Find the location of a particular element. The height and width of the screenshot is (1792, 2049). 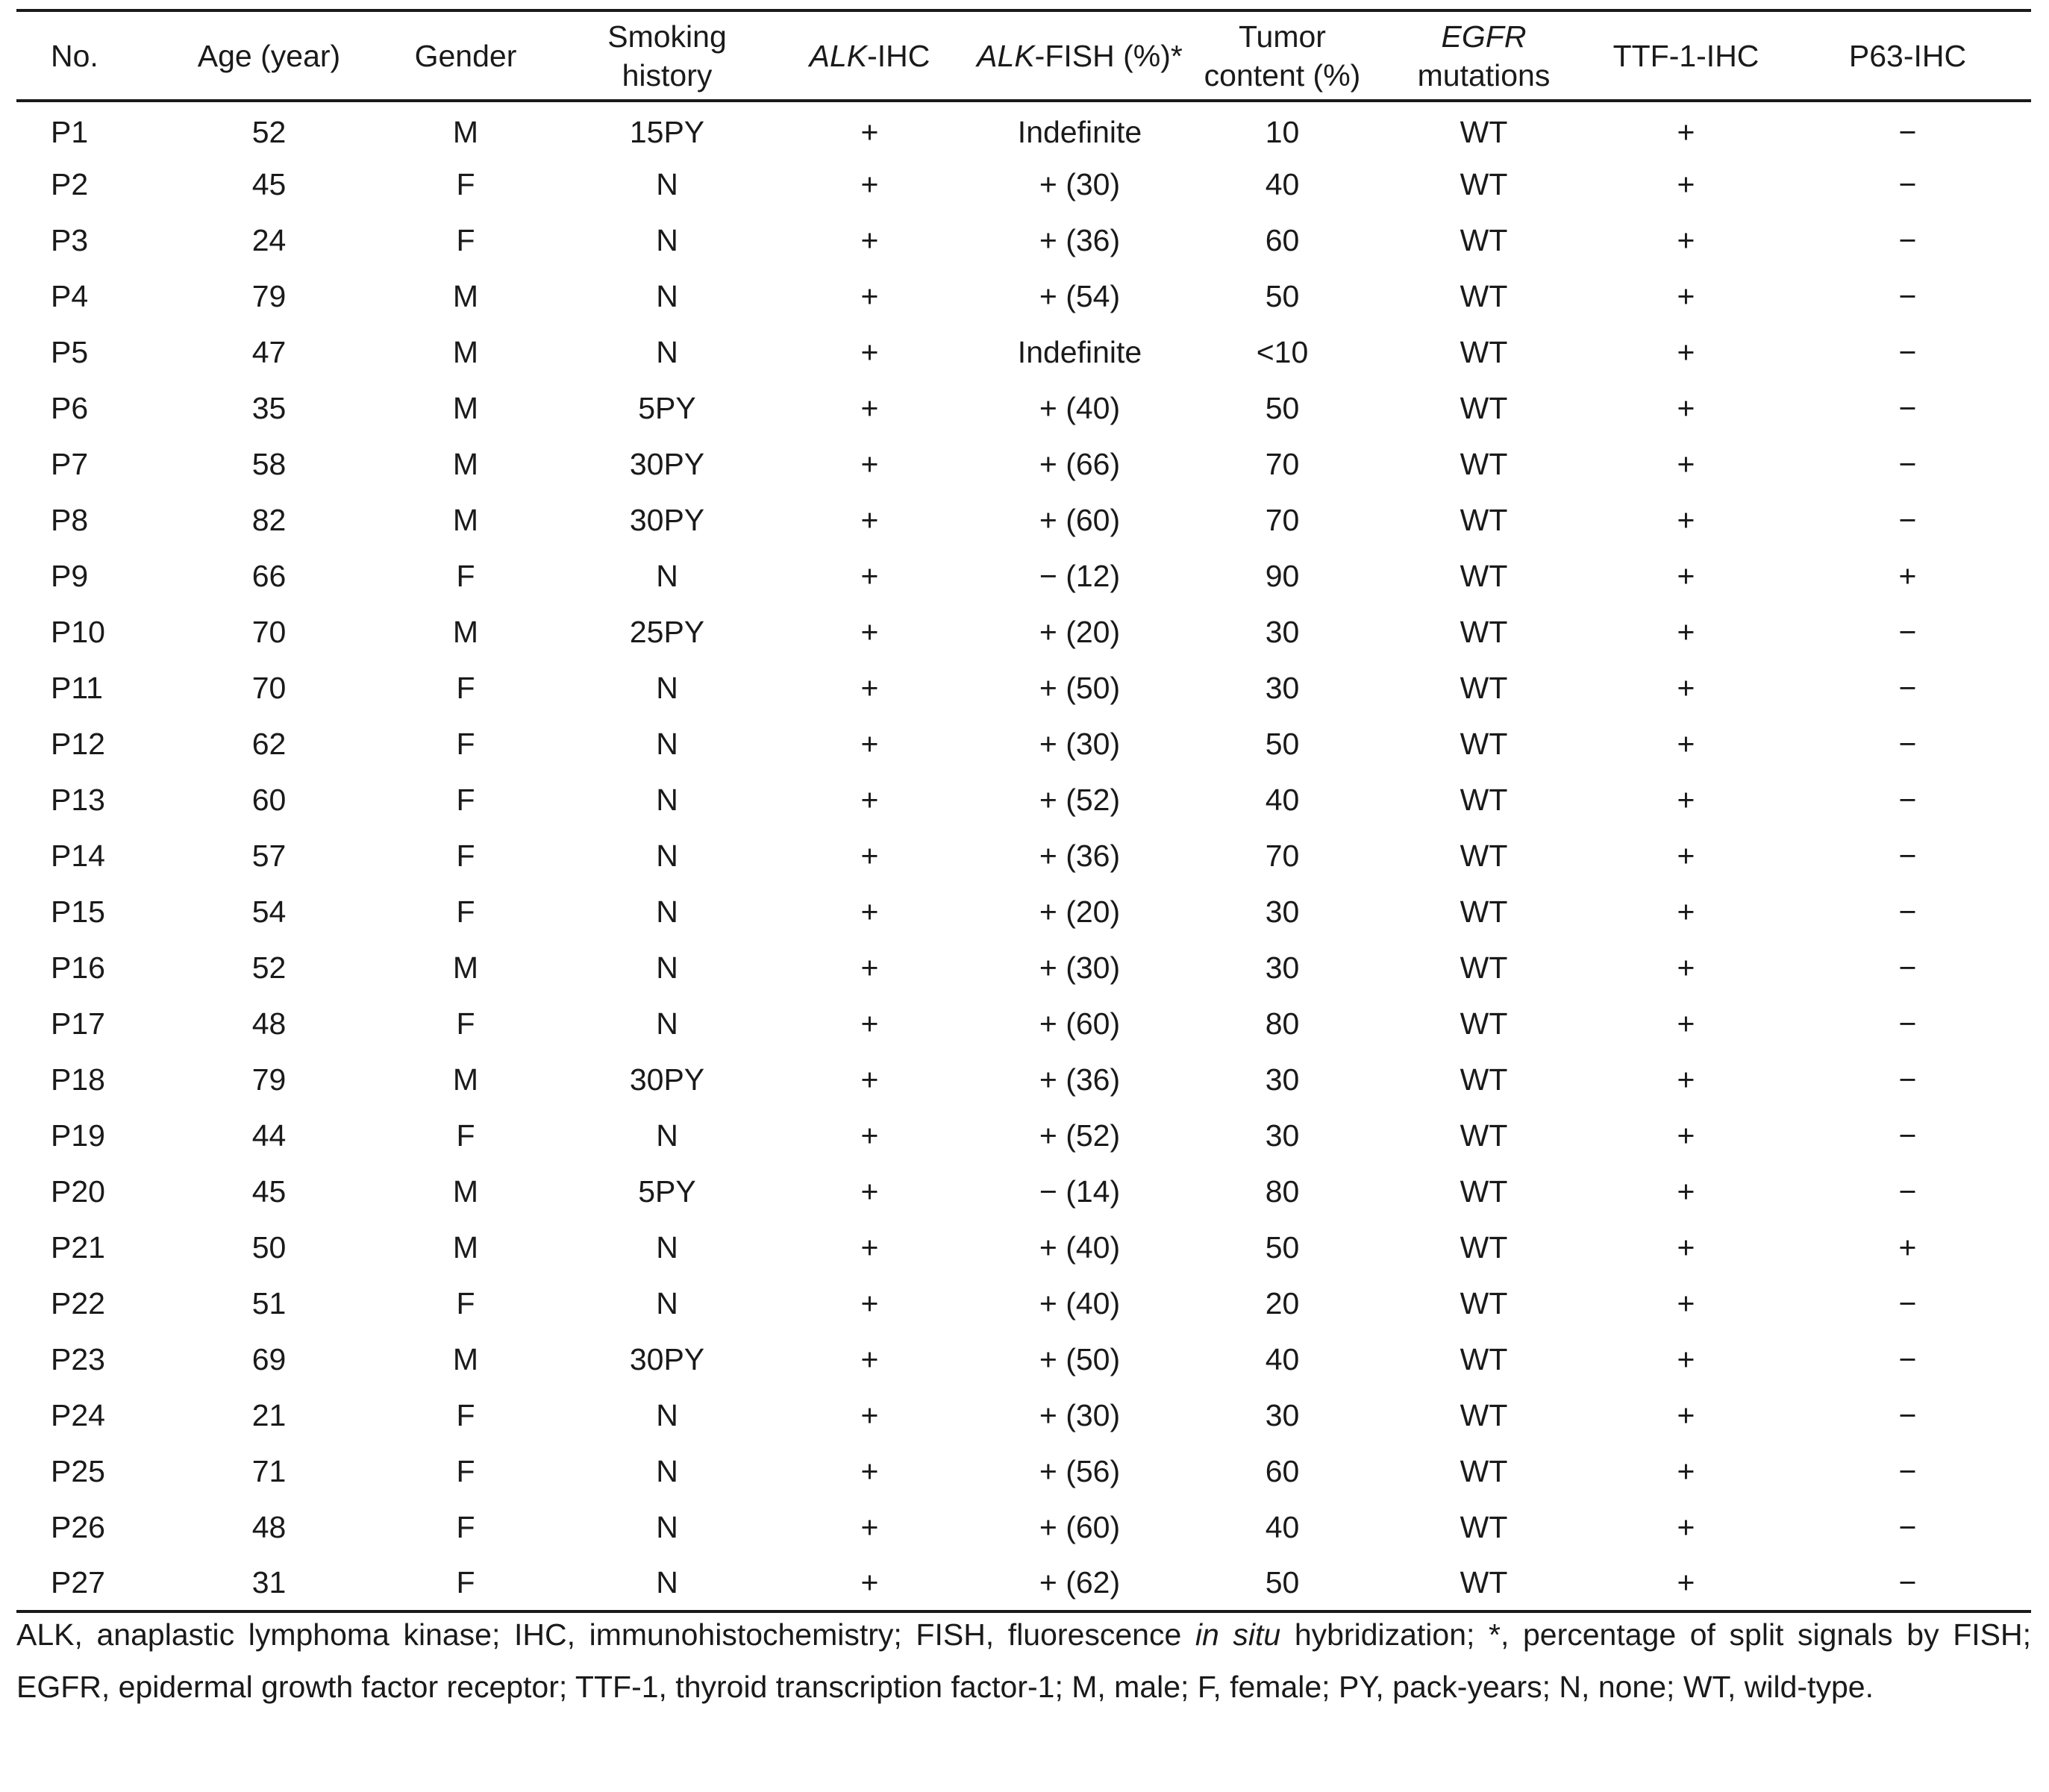

table-row: P9 66 F N + − (12) 90 WT + + is located at coordinates (1023, 576).